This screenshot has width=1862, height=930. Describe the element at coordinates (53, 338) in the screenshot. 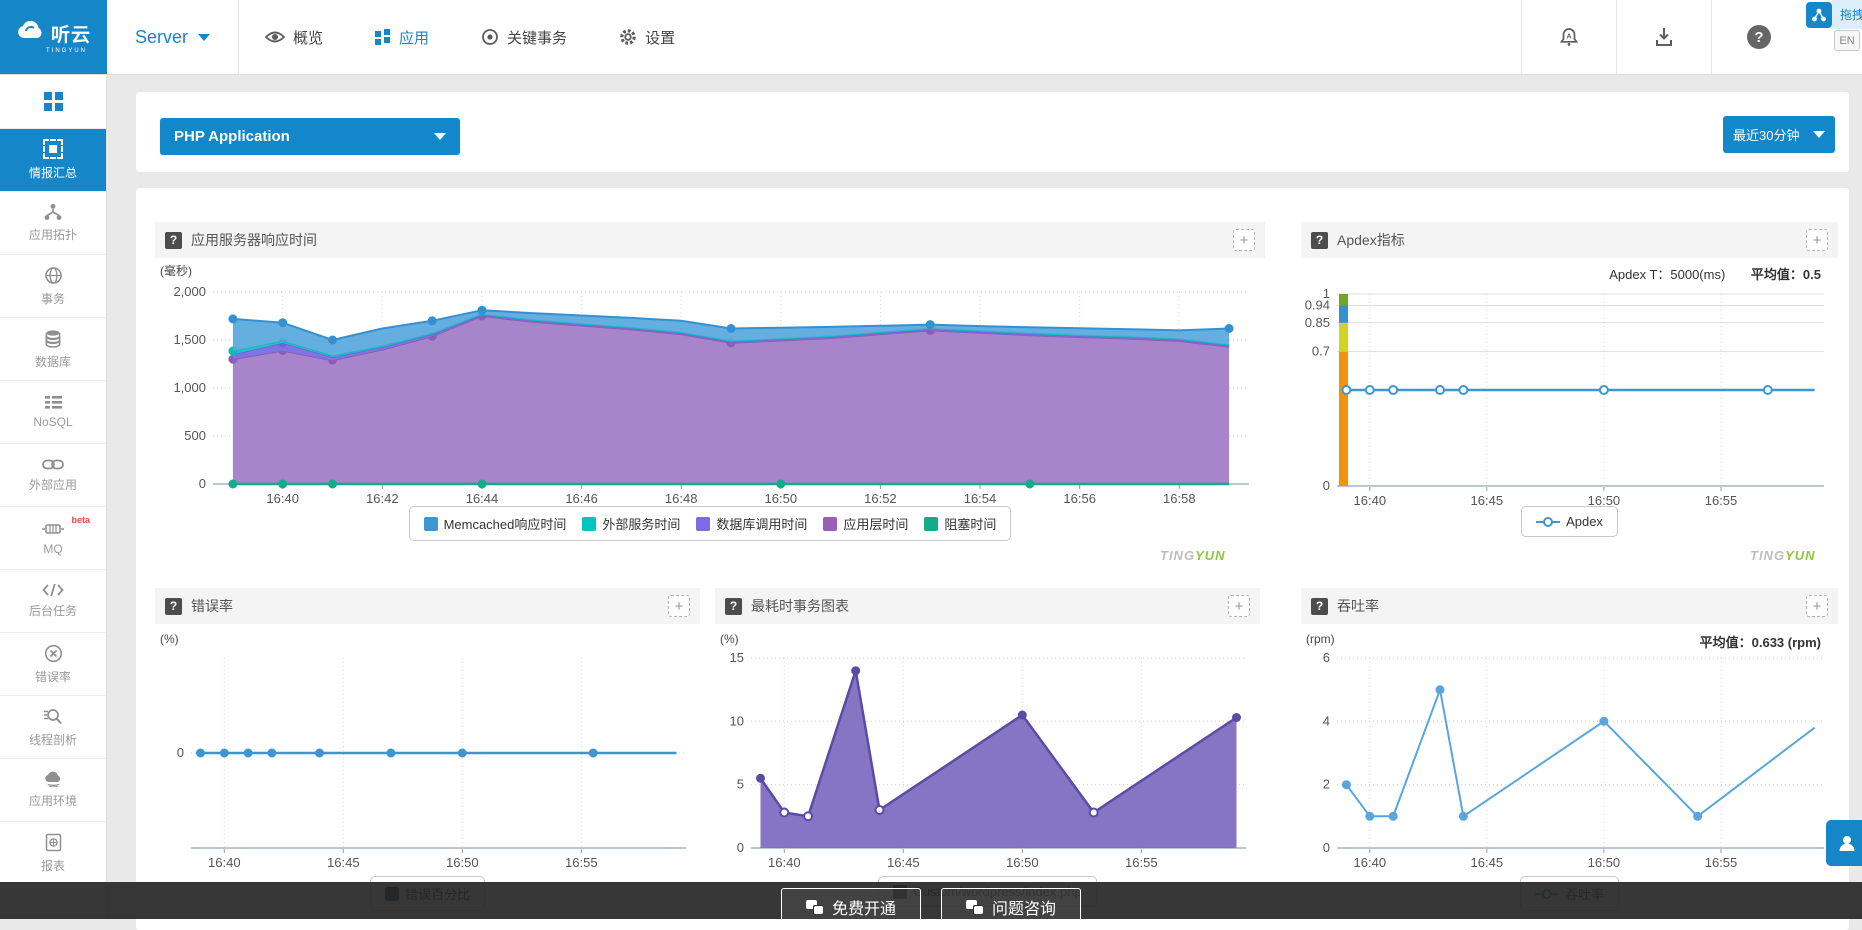

I see `database-icon` at that location.